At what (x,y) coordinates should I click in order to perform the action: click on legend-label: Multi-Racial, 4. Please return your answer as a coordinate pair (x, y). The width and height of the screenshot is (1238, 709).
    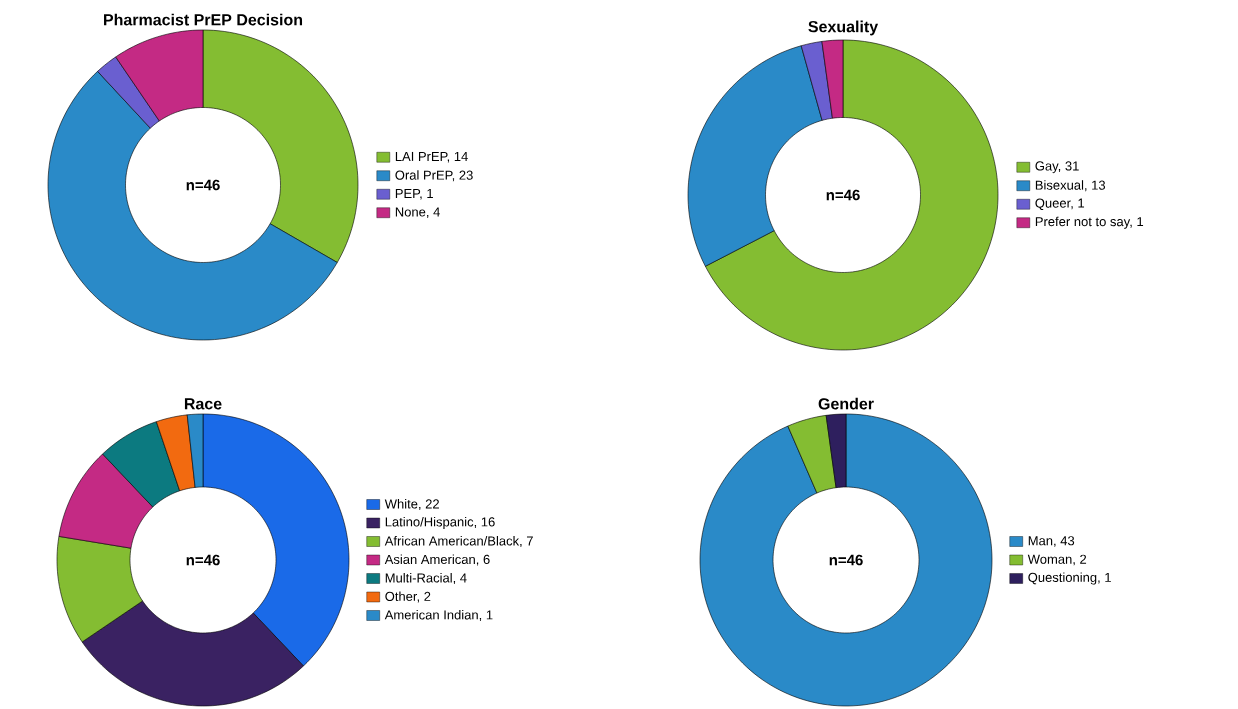
    Looking at the image, I should click on (426, 578).